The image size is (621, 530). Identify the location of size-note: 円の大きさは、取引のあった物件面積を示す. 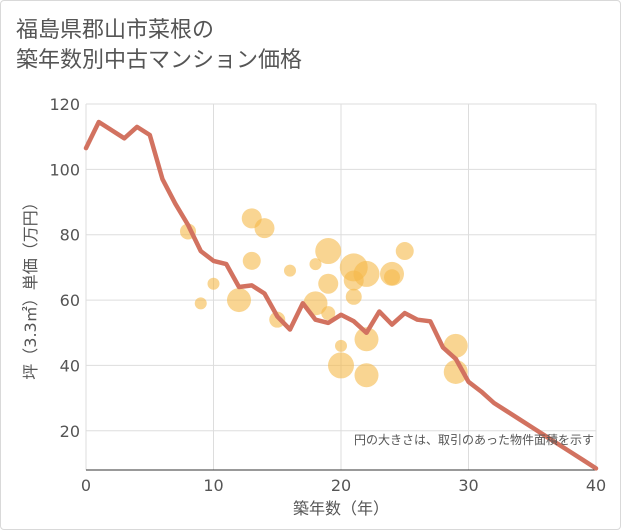
(474, 439).